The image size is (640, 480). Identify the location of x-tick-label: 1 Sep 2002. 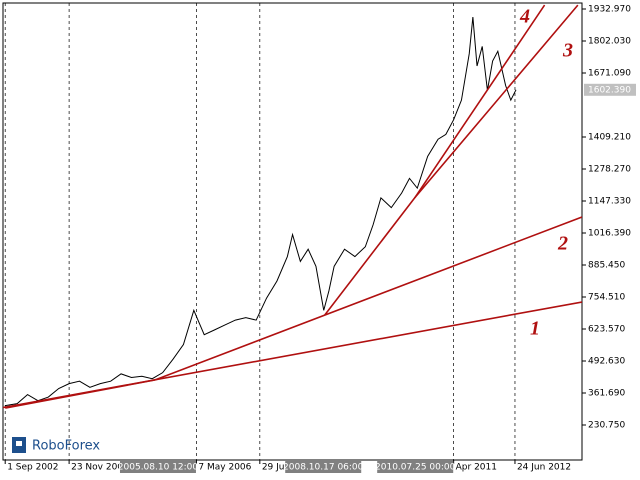
(32, 468).